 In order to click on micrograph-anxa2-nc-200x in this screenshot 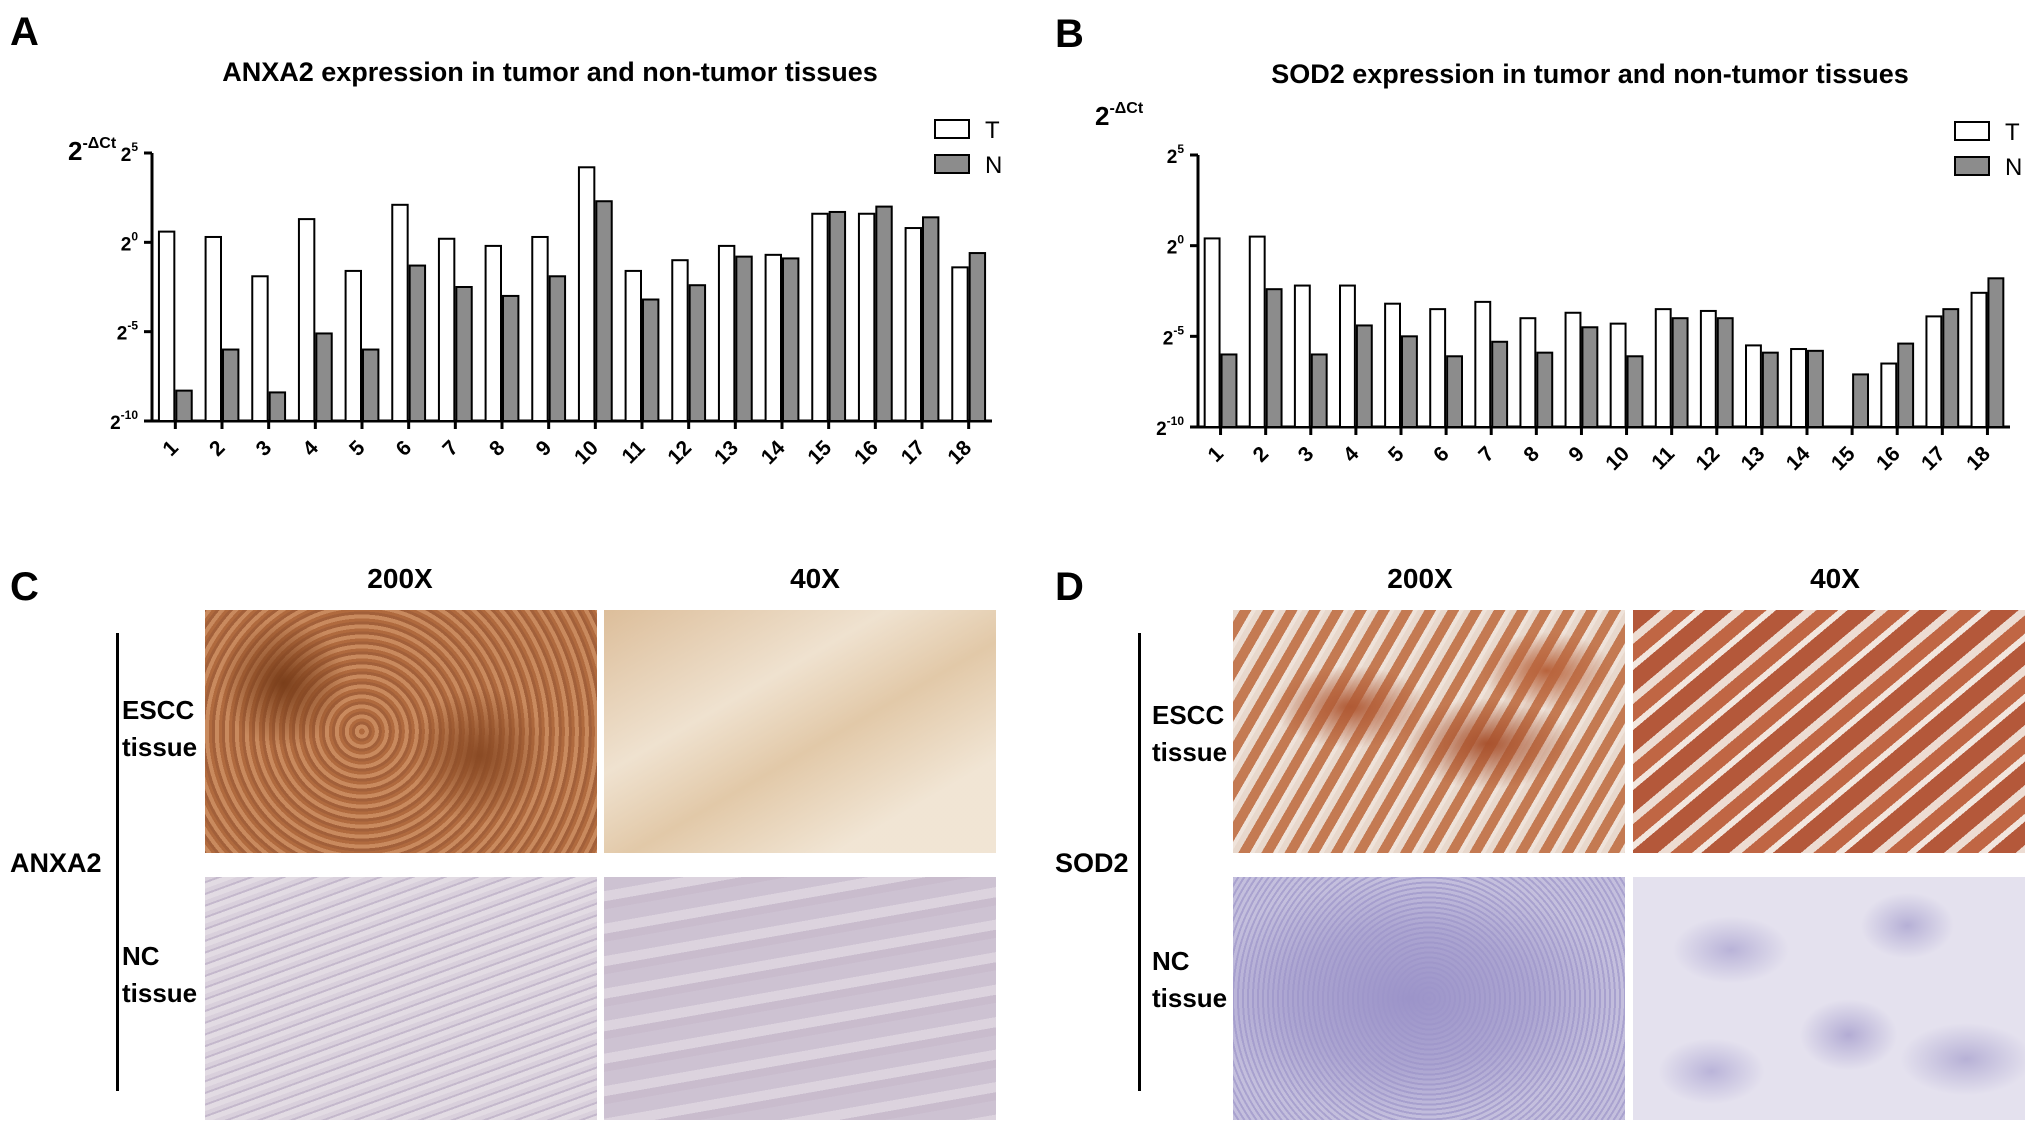, I will do `click(401, 998)`.